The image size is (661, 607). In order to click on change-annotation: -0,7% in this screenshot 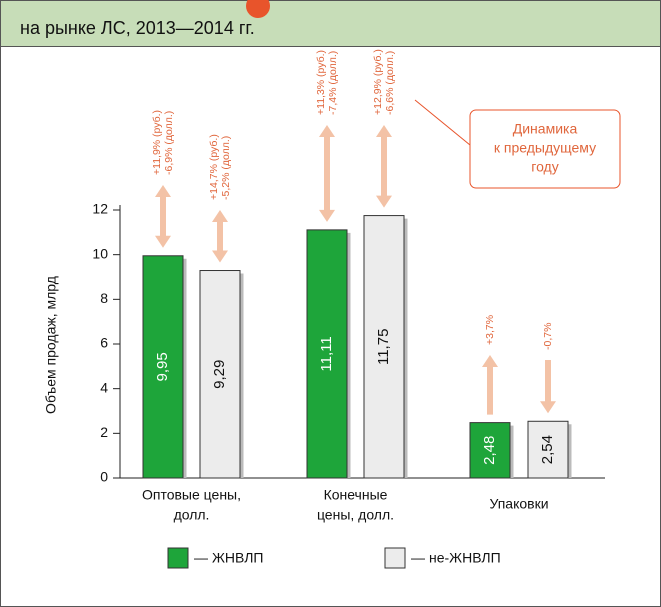, I will do `click(548, 336)`.